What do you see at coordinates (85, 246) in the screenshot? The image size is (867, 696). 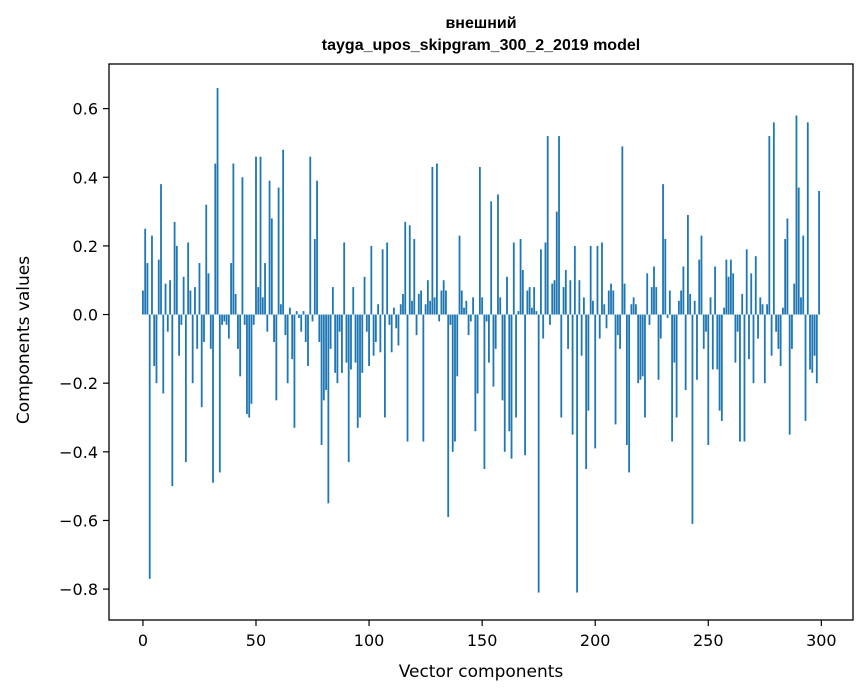 I see `y-tick-label: 0.2` at bounding box center [85, 246].